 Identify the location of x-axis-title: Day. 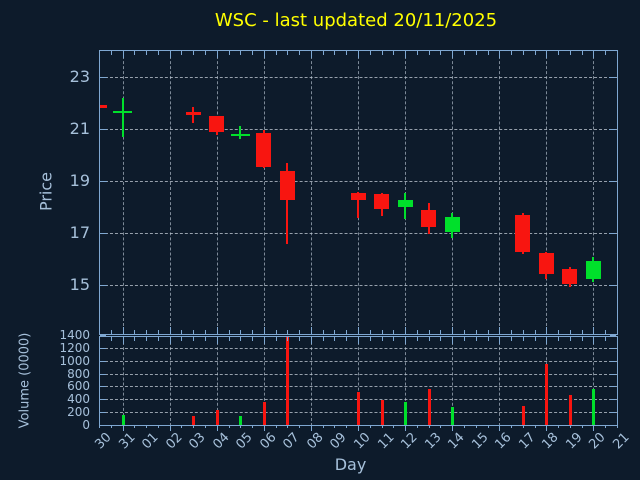
(350, 464).